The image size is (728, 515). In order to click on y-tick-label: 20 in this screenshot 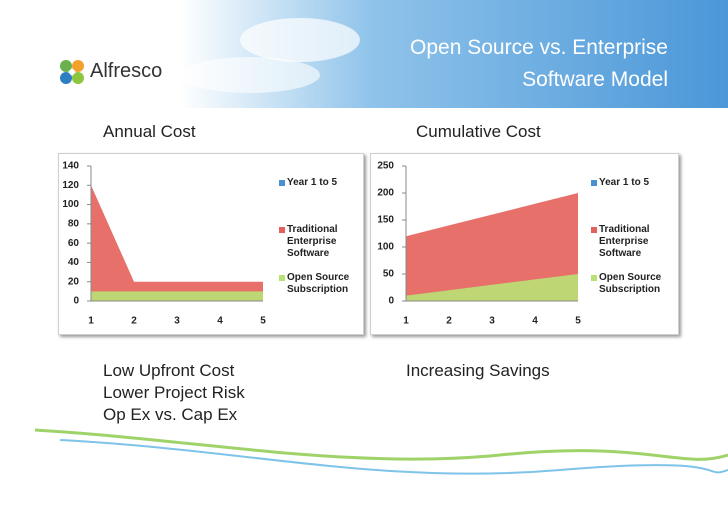, I will do `click(74, 281)`.